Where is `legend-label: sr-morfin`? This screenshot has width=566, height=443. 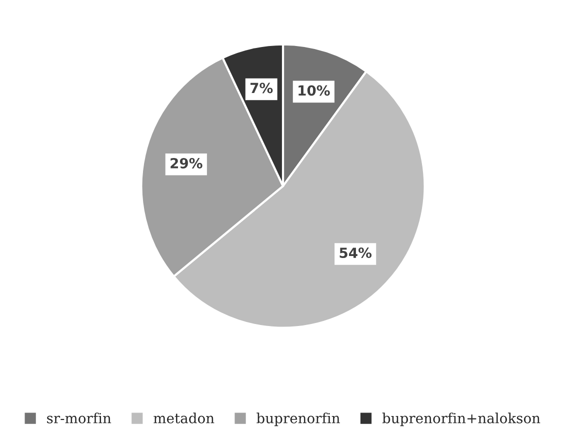 legend-label: sr-morfin is located at coordinates (79, 418).